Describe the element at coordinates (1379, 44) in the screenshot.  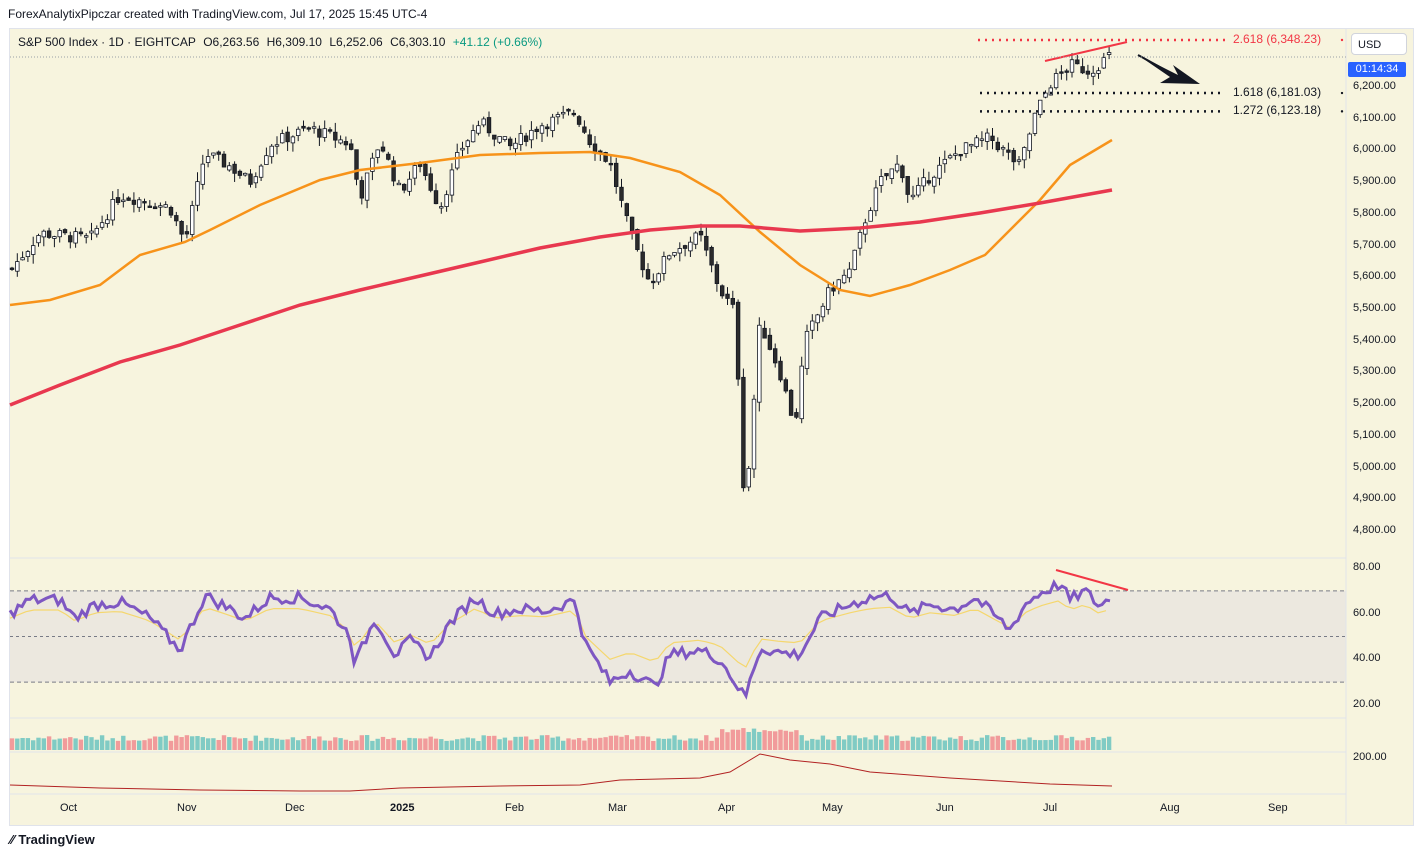
I see `currency-button: USD` at that location.